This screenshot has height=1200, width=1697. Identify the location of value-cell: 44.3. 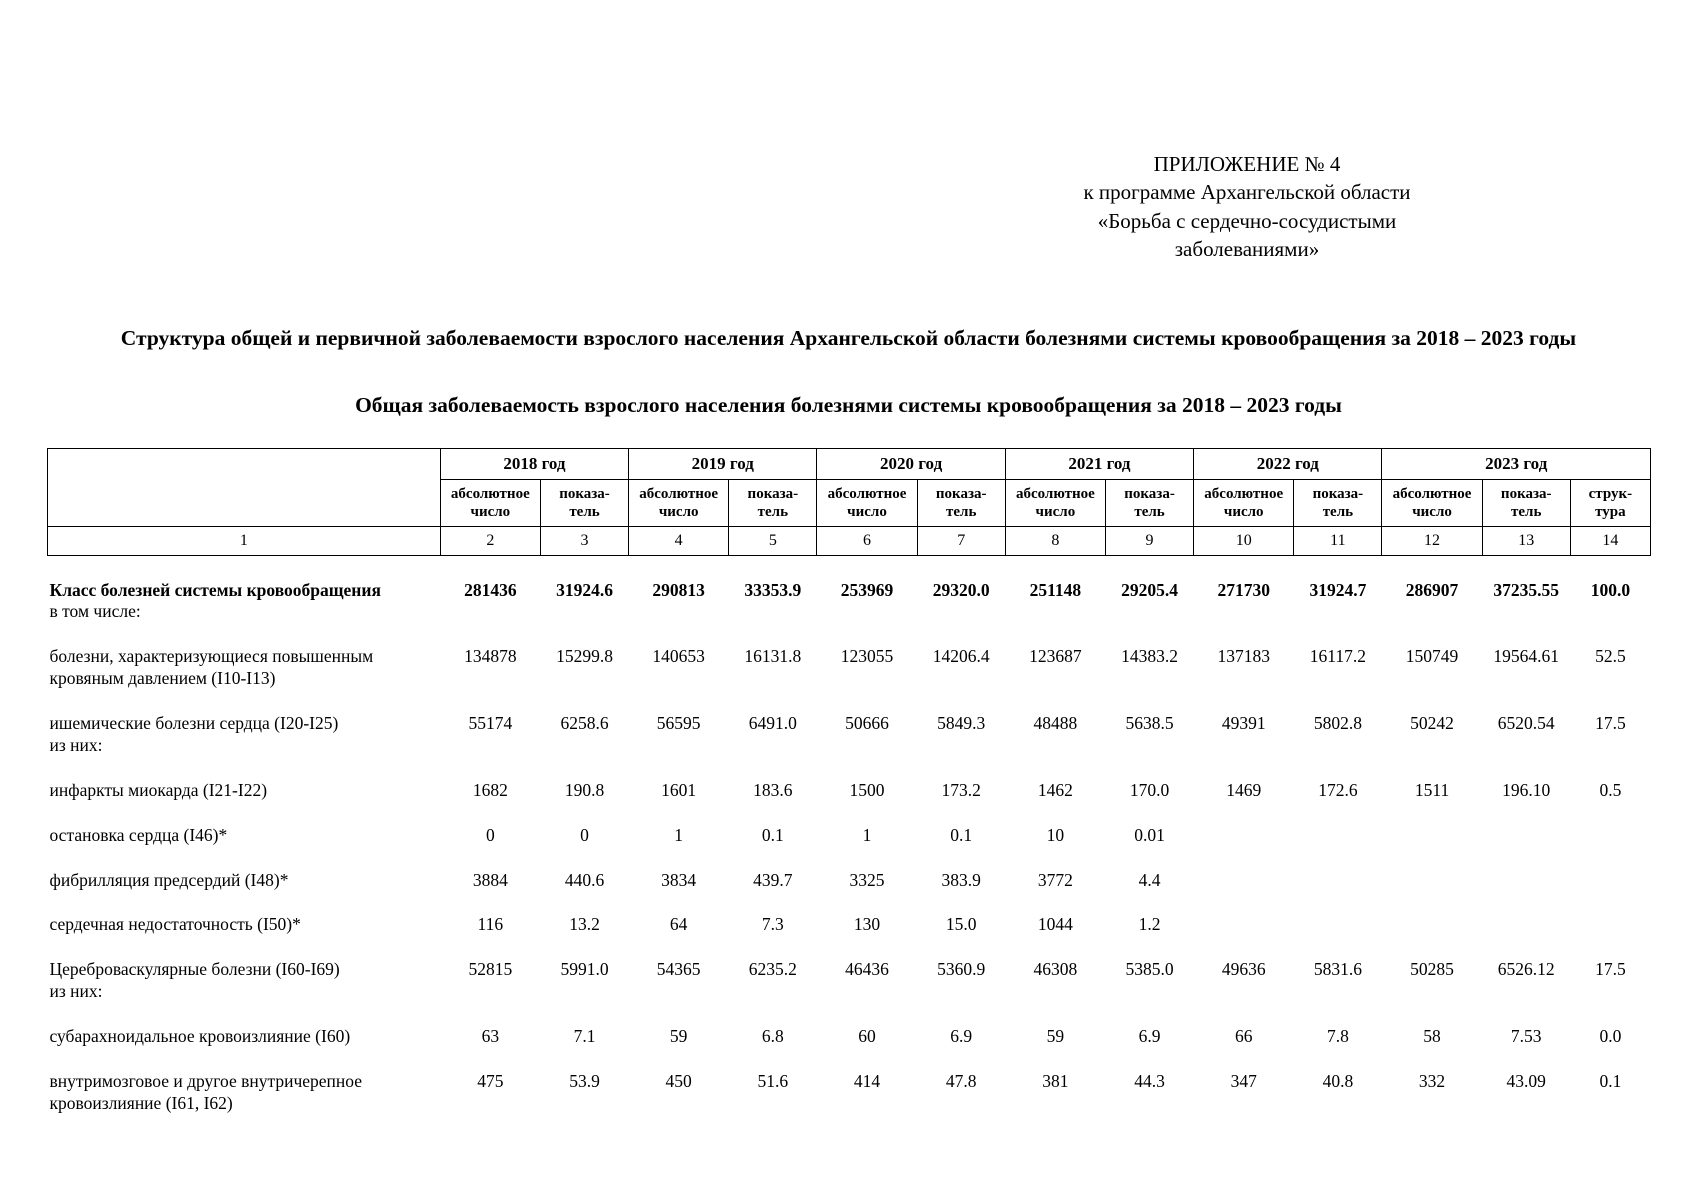
(1149, 1080).